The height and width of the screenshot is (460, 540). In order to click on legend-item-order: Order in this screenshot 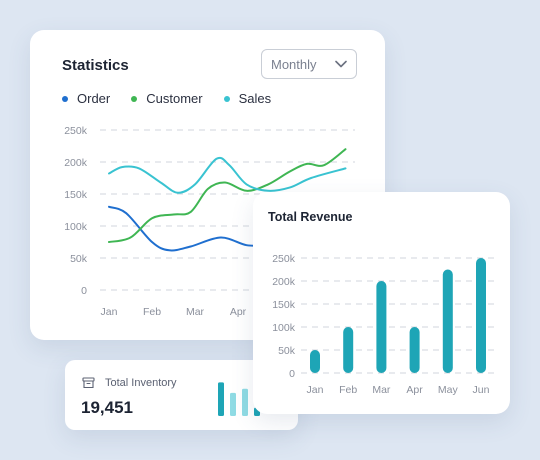, I will do `click(86, 98)`.